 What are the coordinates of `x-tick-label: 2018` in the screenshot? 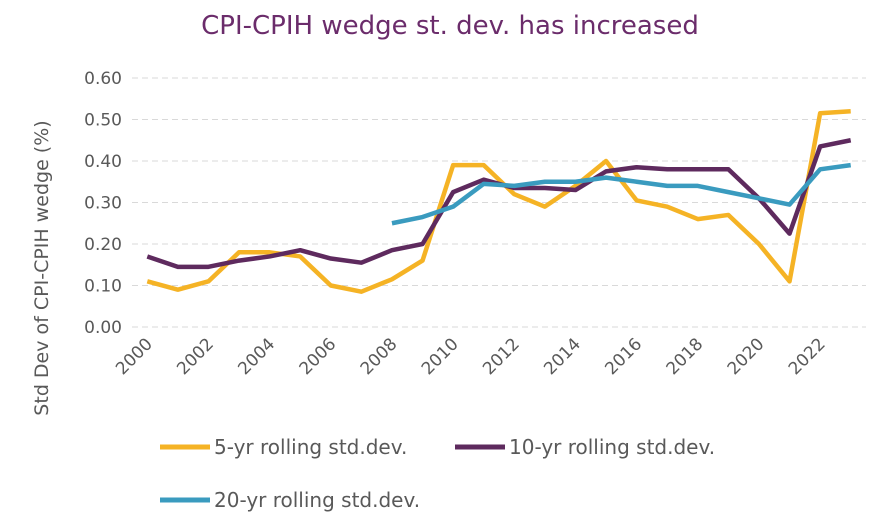 It's located at (685, 356).